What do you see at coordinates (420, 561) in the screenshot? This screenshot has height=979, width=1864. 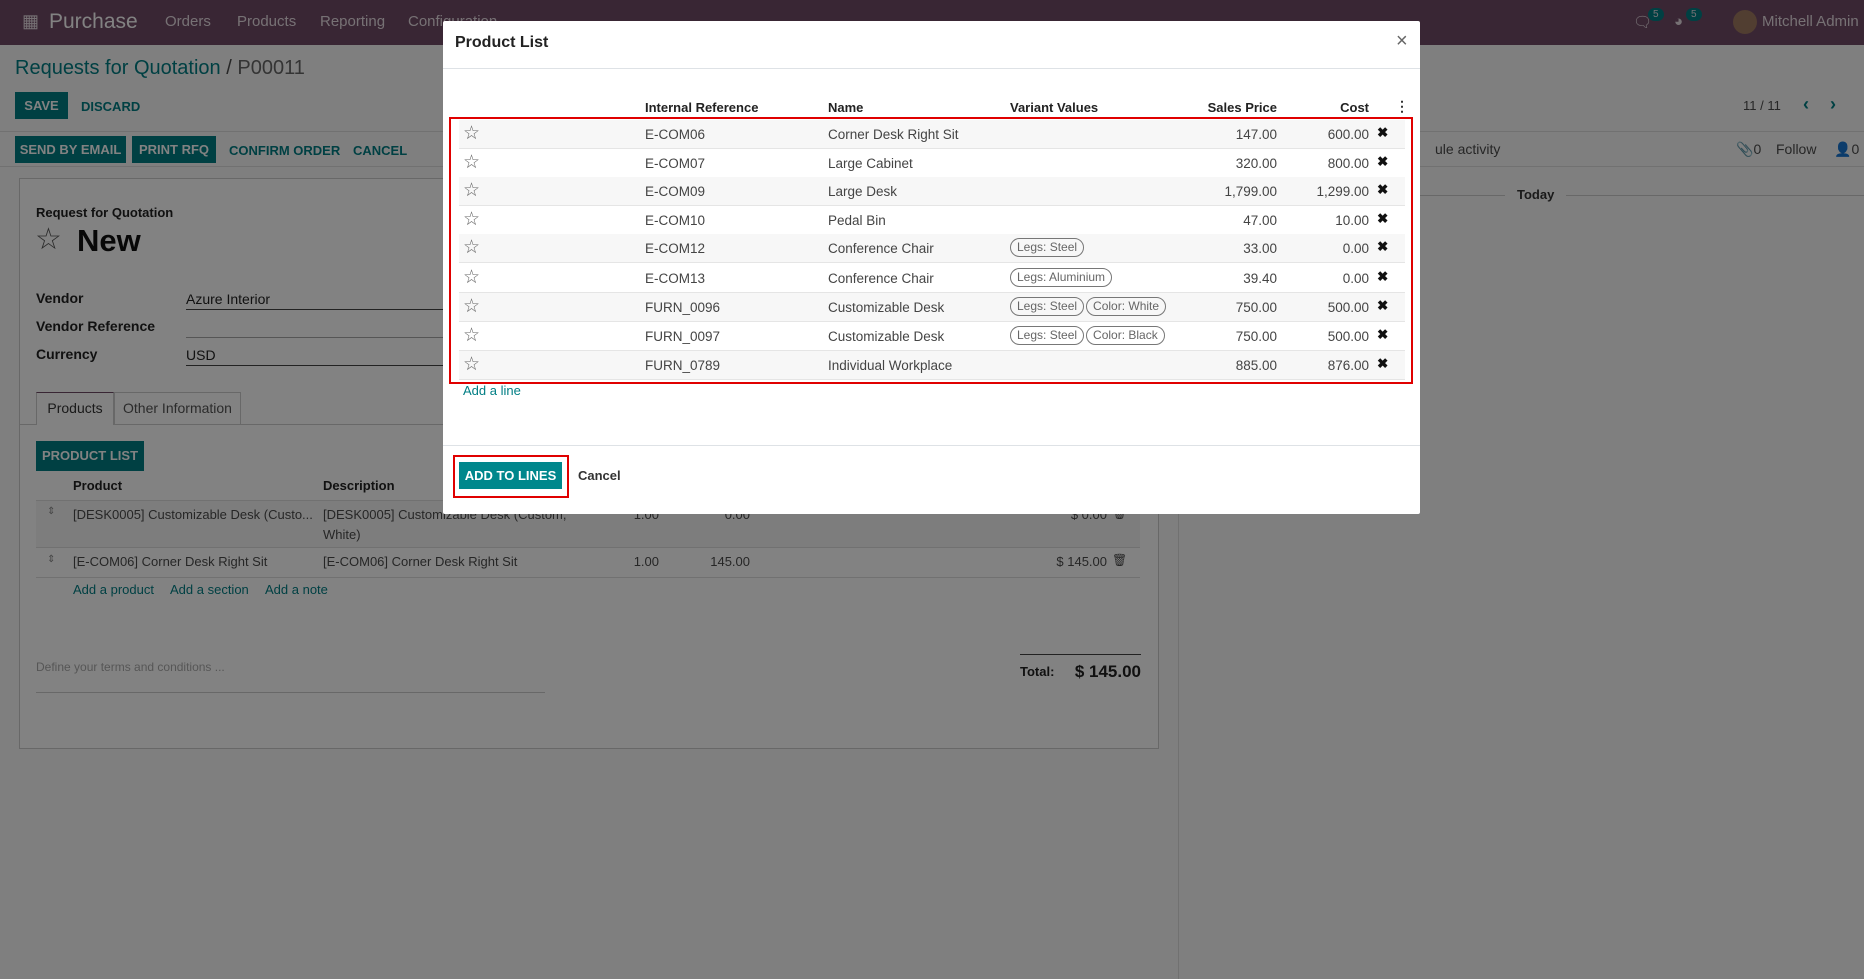 I see `line-description: [E-COM06] Corner Desk Right Sit` at bounding box center [420, 561].